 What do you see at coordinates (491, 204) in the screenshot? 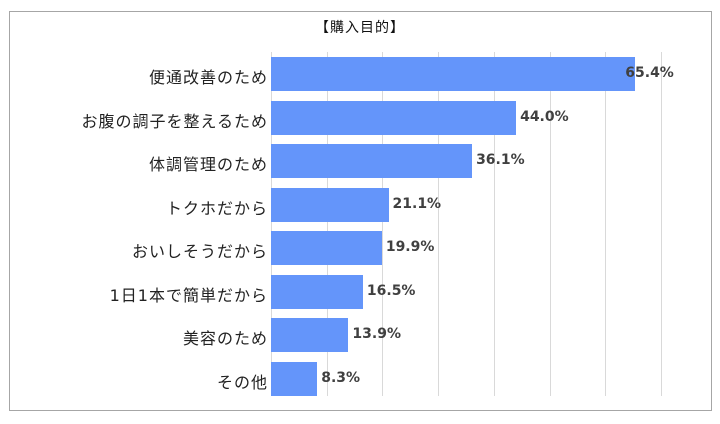
I see `bar-row: 21.1%` at bounding box center [491, 204].